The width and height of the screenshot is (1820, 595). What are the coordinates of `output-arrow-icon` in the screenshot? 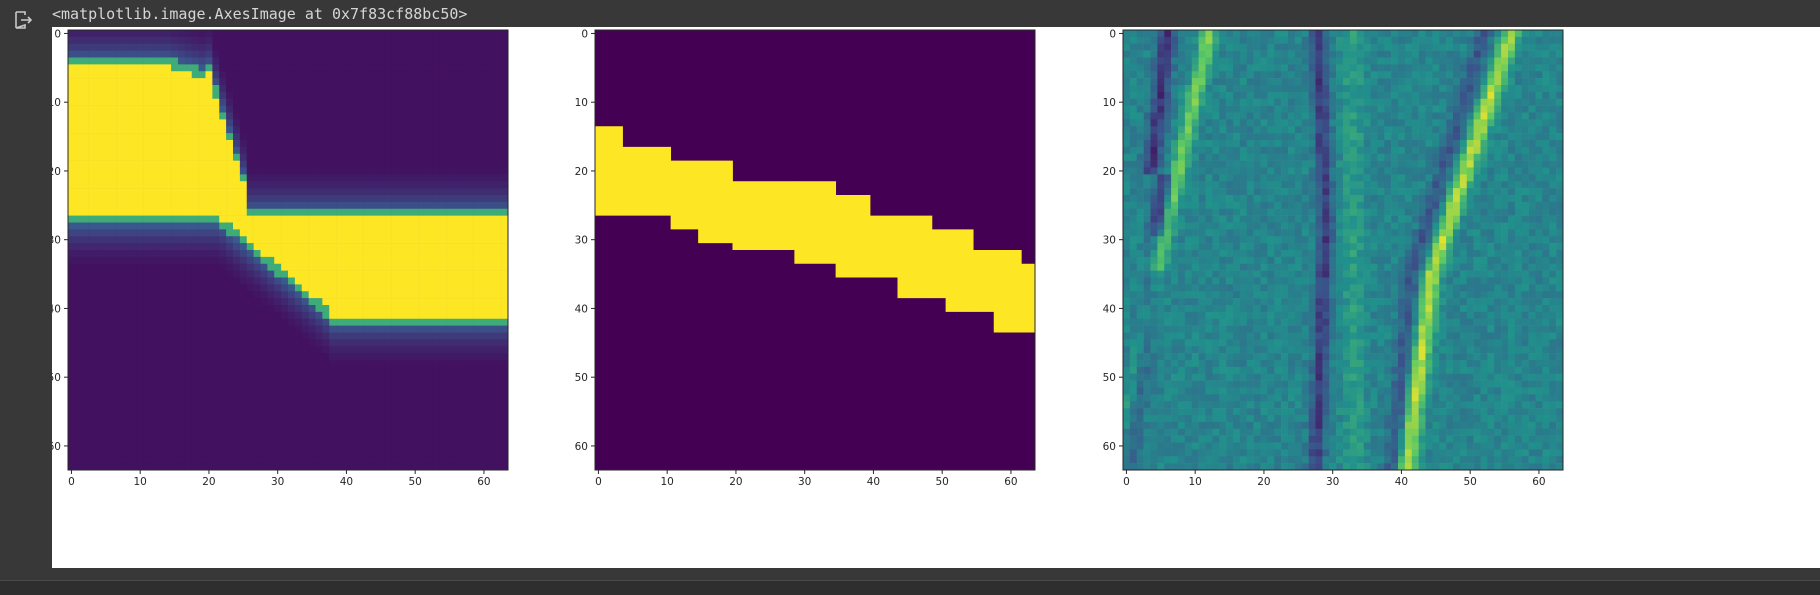 It's located at (23, 20).